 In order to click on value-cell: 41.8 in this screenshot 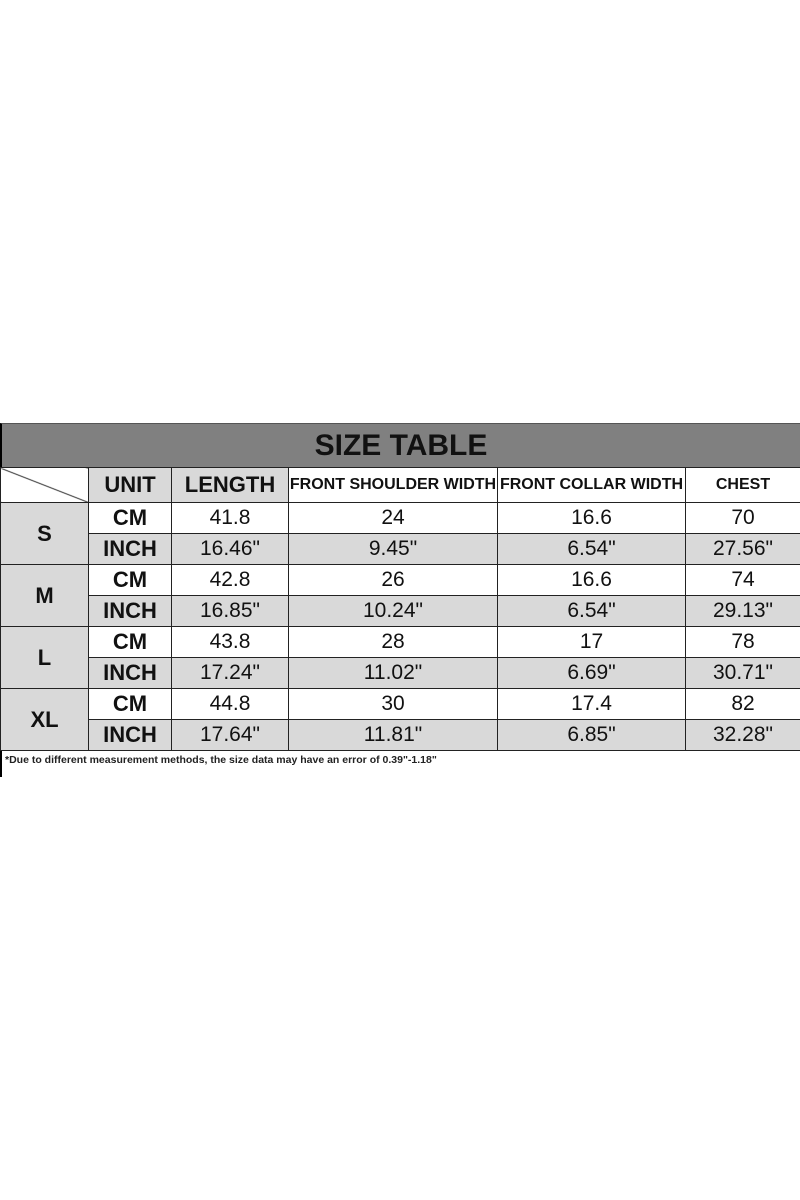, I will do `click(230, 518)`.